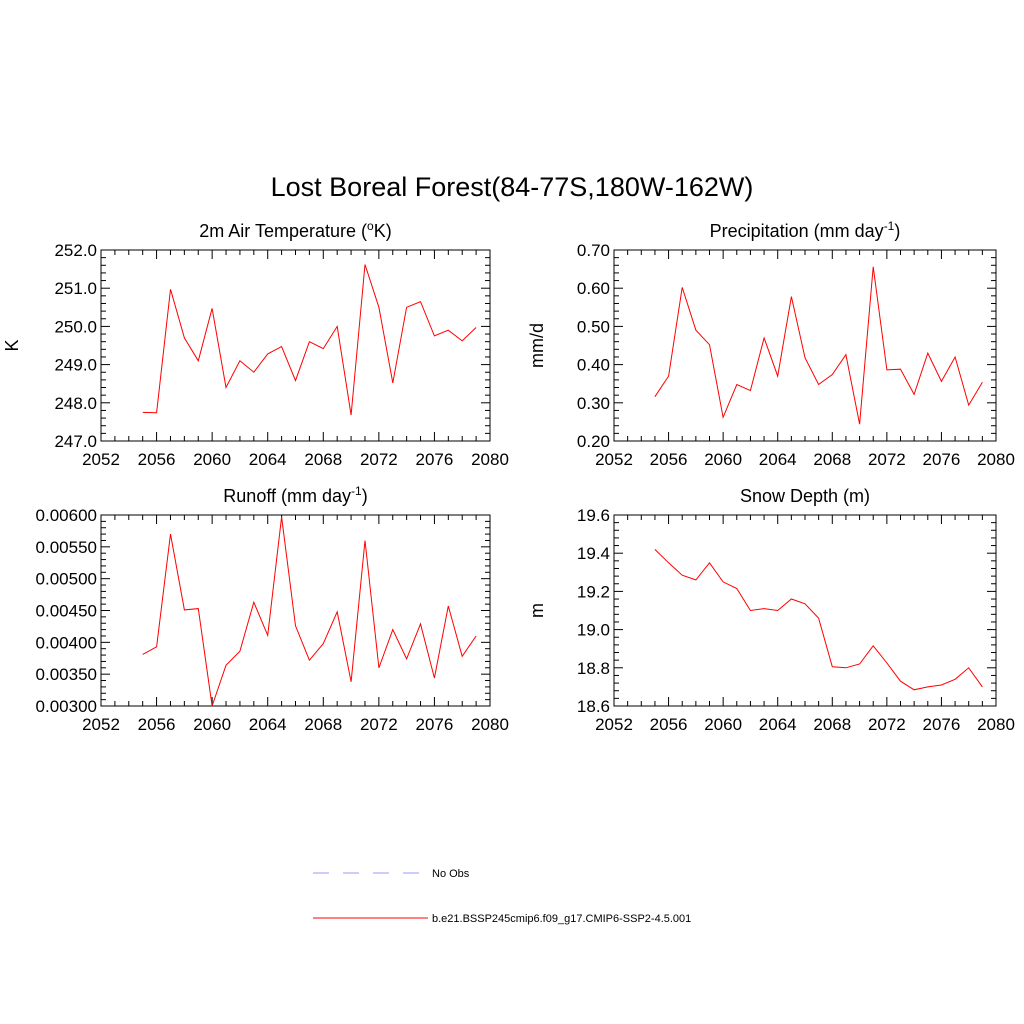 Image resolution: width=1024 pixels, height=1024 pixels. What do you see at coordinates (593, 403) in the screenshot?
I see `y-tick-label: 0.30` at bounding box center [593, 403].